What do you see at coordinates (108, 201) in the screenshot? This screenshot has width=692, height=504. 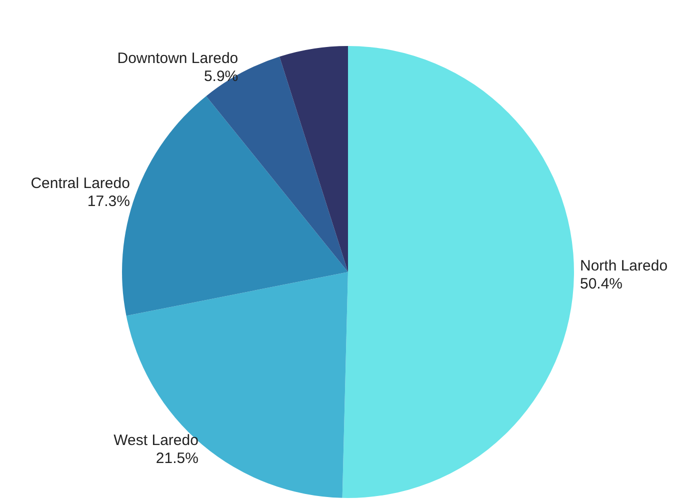 I see `data-label: 17.3%` at bounding box center [108, 201].